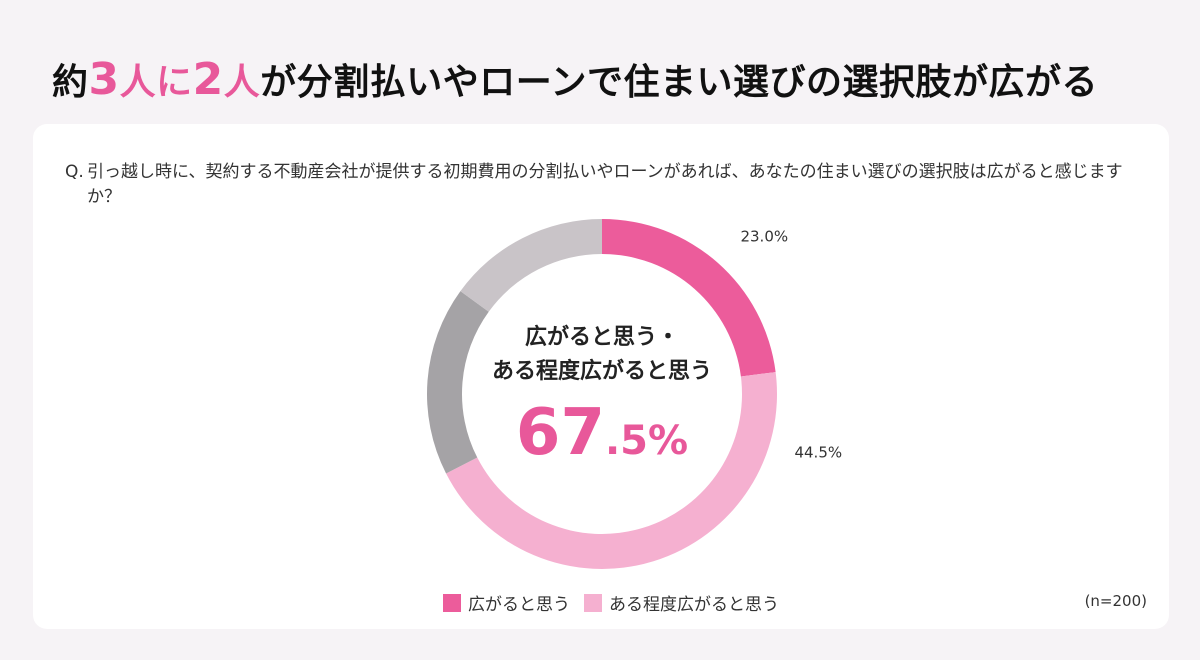 The height and width of the screenshot is (660, 1200). I want to click on center-value: 67.5%, so click(602, 433).